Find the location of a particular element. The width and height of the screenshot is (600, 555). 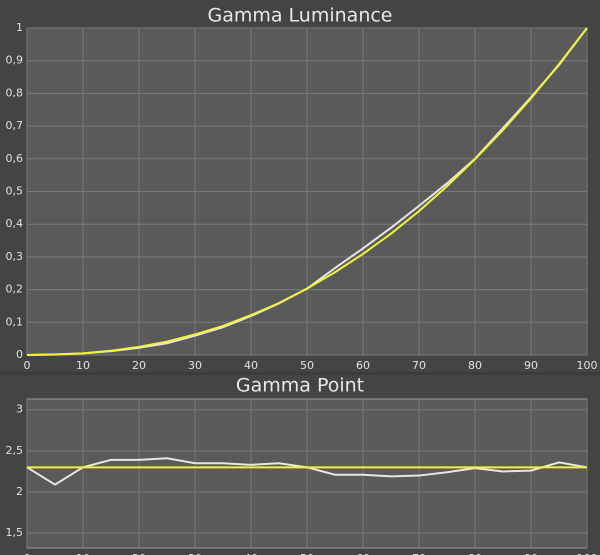

y-tick-label: 0 is located at coordinates (19, 354).